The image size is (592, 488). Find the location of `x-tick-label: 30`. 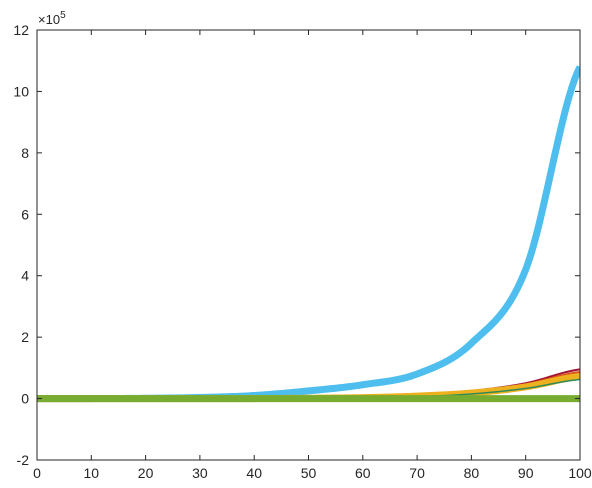

x-tick-label: 30 is located at coordinates (200, 473).